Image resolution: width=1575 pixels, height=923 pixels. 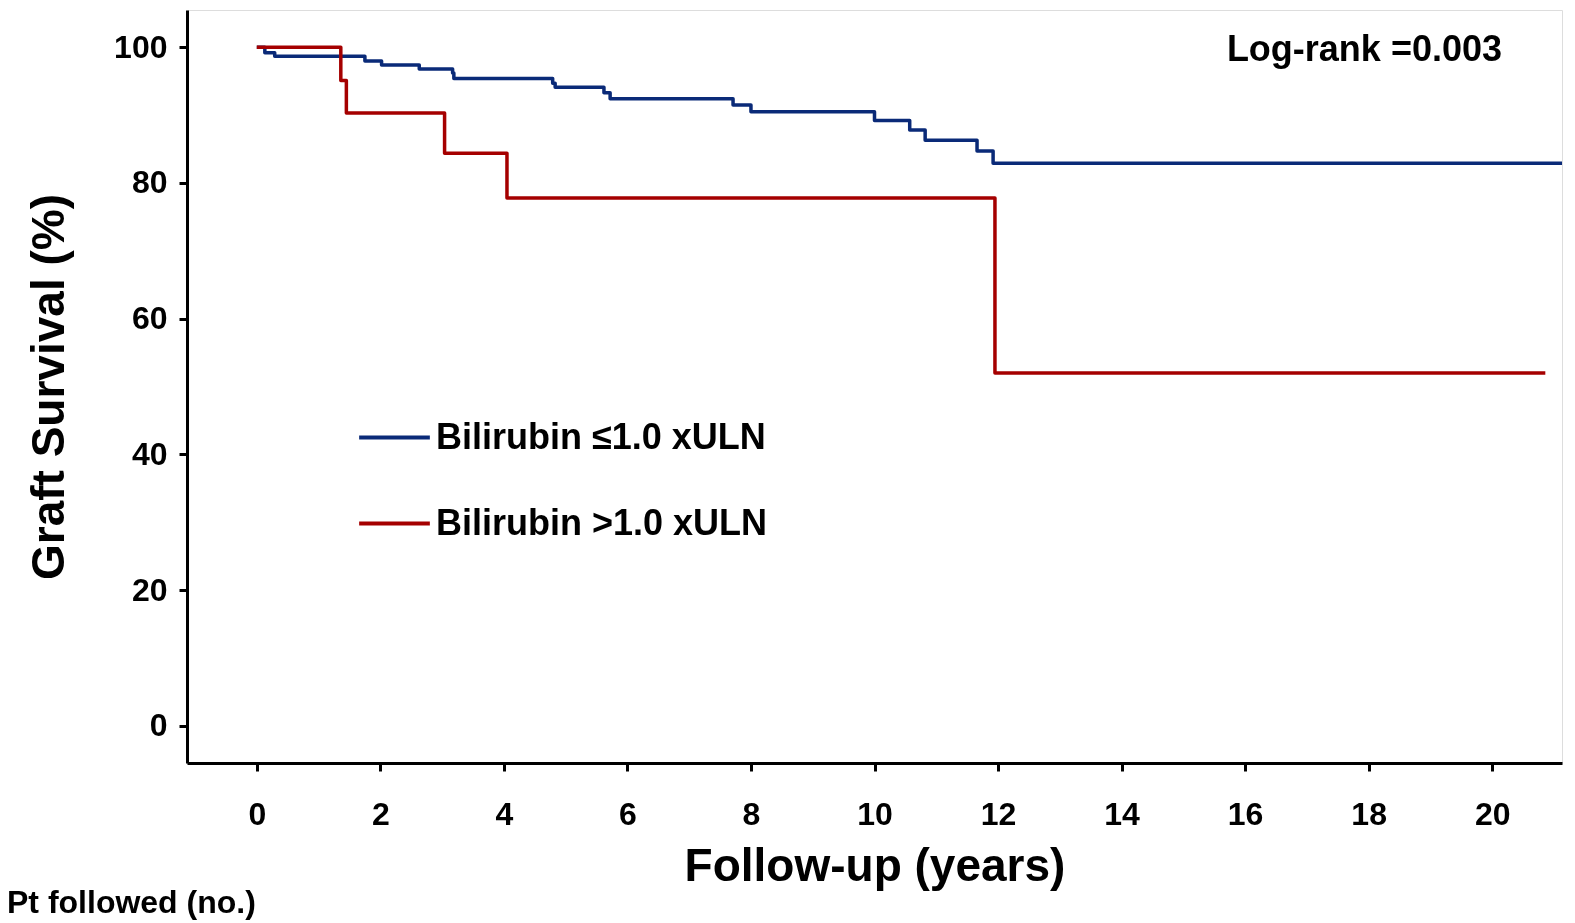 What do you see at coordinates (149, 182) in the screenshot?
I see `y-tick-label: 80` at bounding box center [149, 182].